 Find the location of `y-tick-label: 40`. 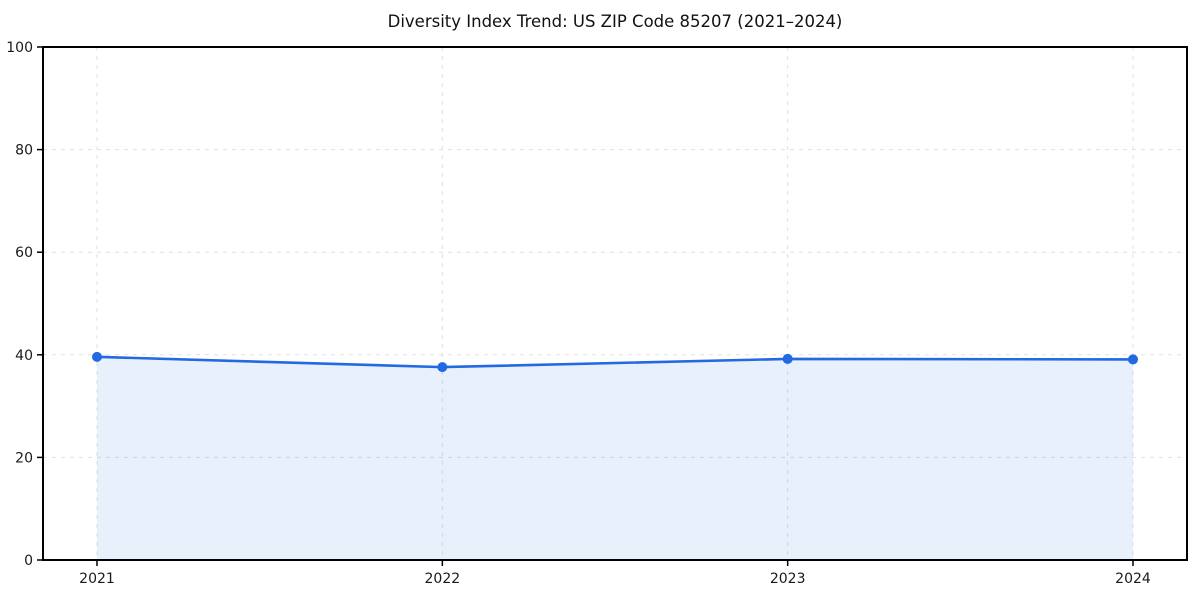

y-tick-label: 40 is located at coordinates (24, 356).